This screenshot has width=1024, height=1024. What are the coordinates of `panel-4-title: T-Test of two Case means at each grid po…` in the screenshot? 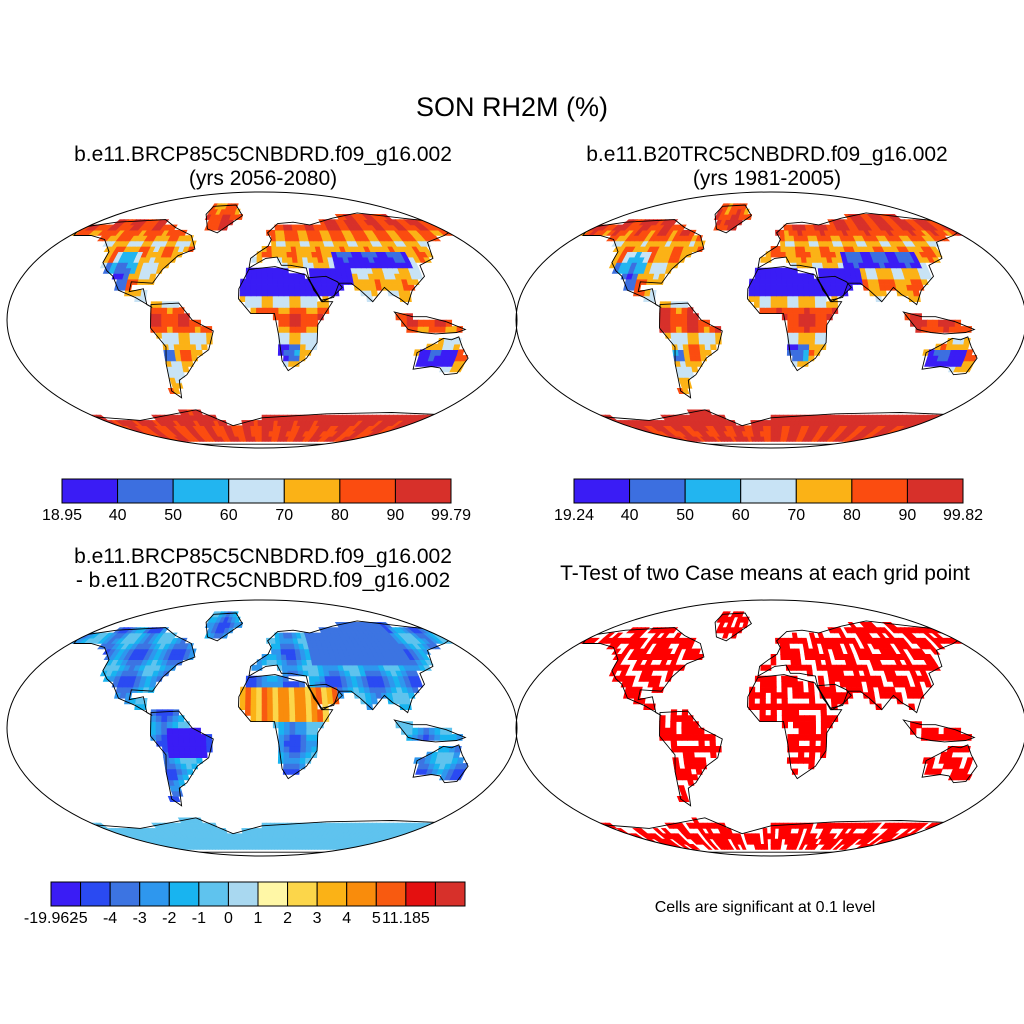 It's located at (765, 574).